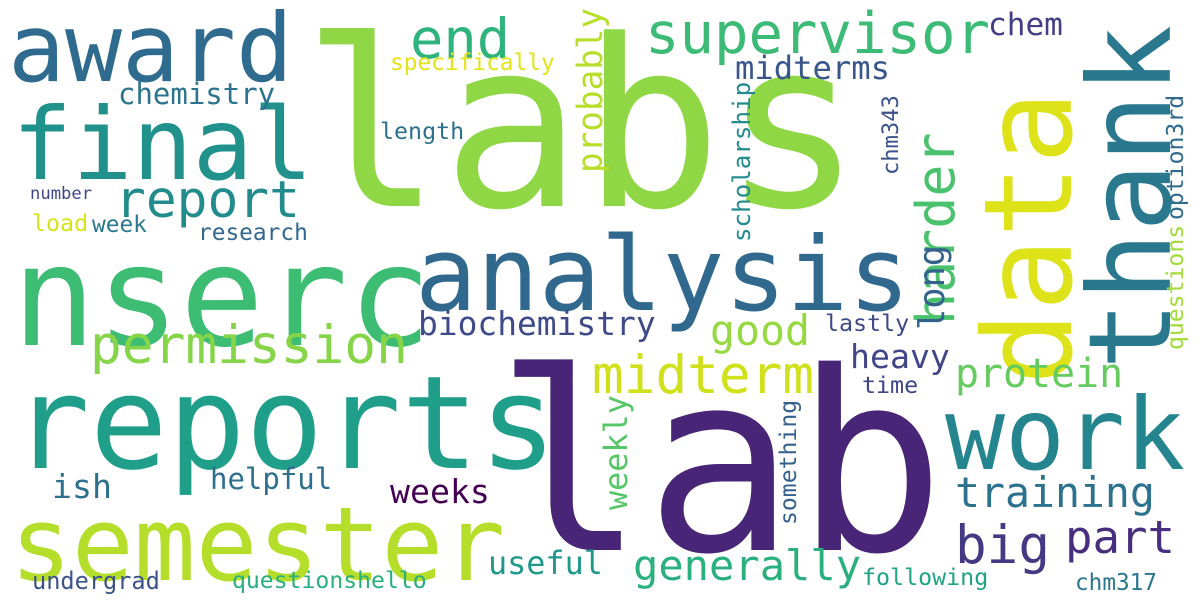 The height and width of the screenshot is (600, 1200). I want to click on word-final: final, so click(163, 144).